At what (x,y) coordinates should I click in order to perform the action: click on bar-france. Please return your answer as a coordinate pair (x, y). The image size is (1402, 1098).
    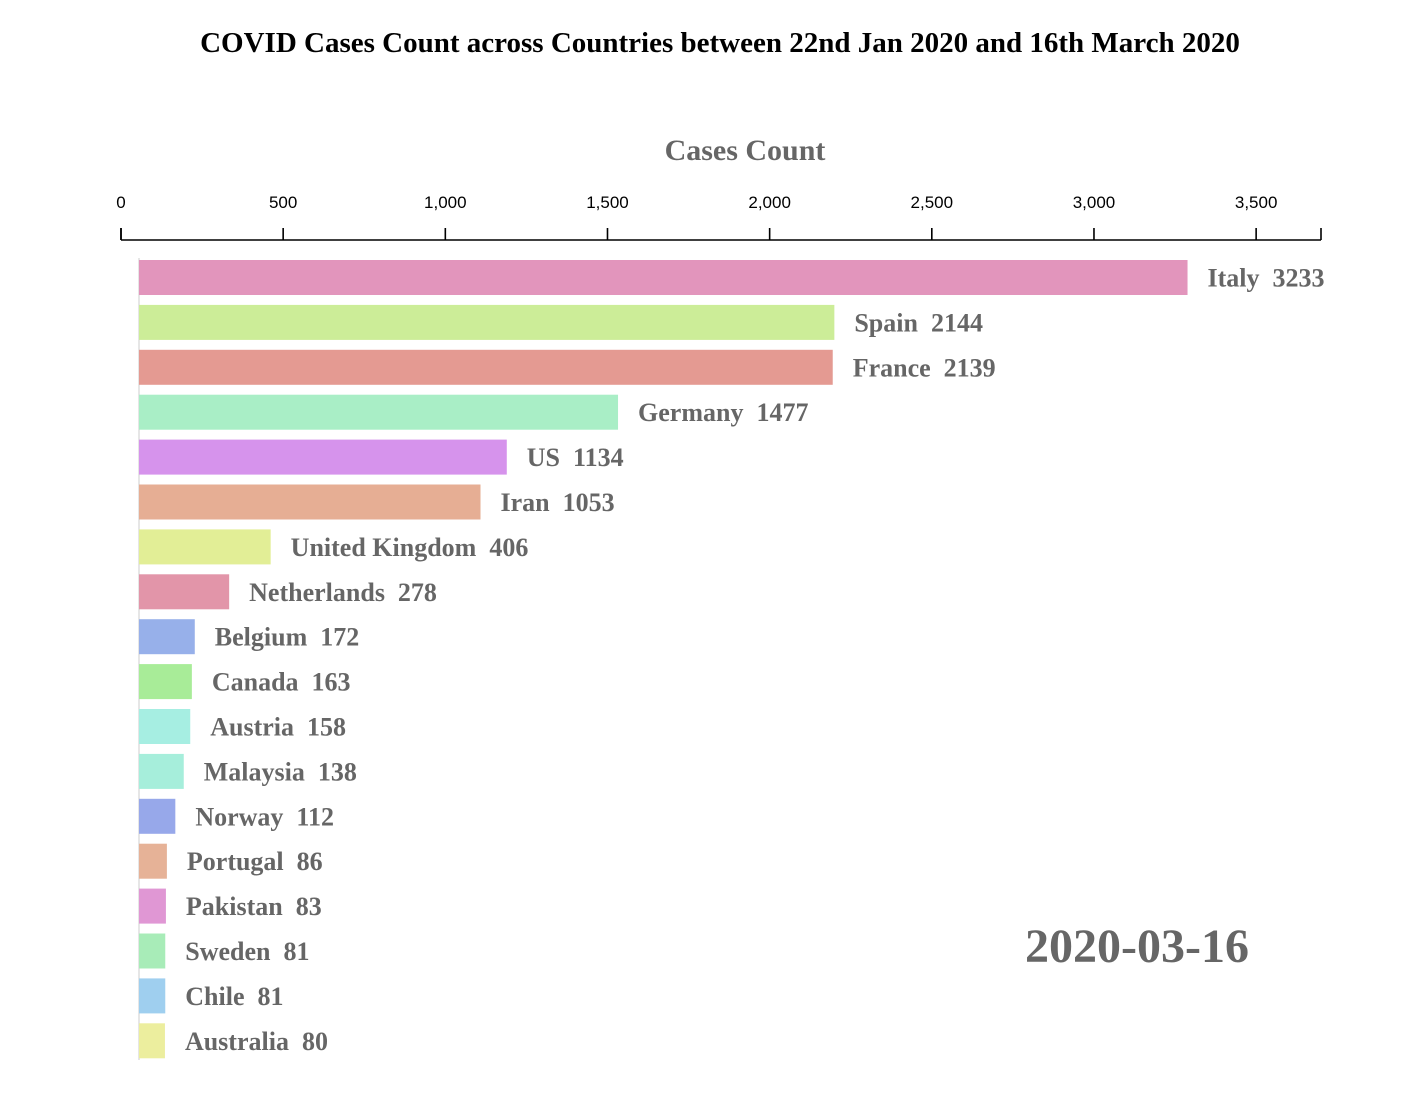
    Looking at the image, I should click on (486, 367).